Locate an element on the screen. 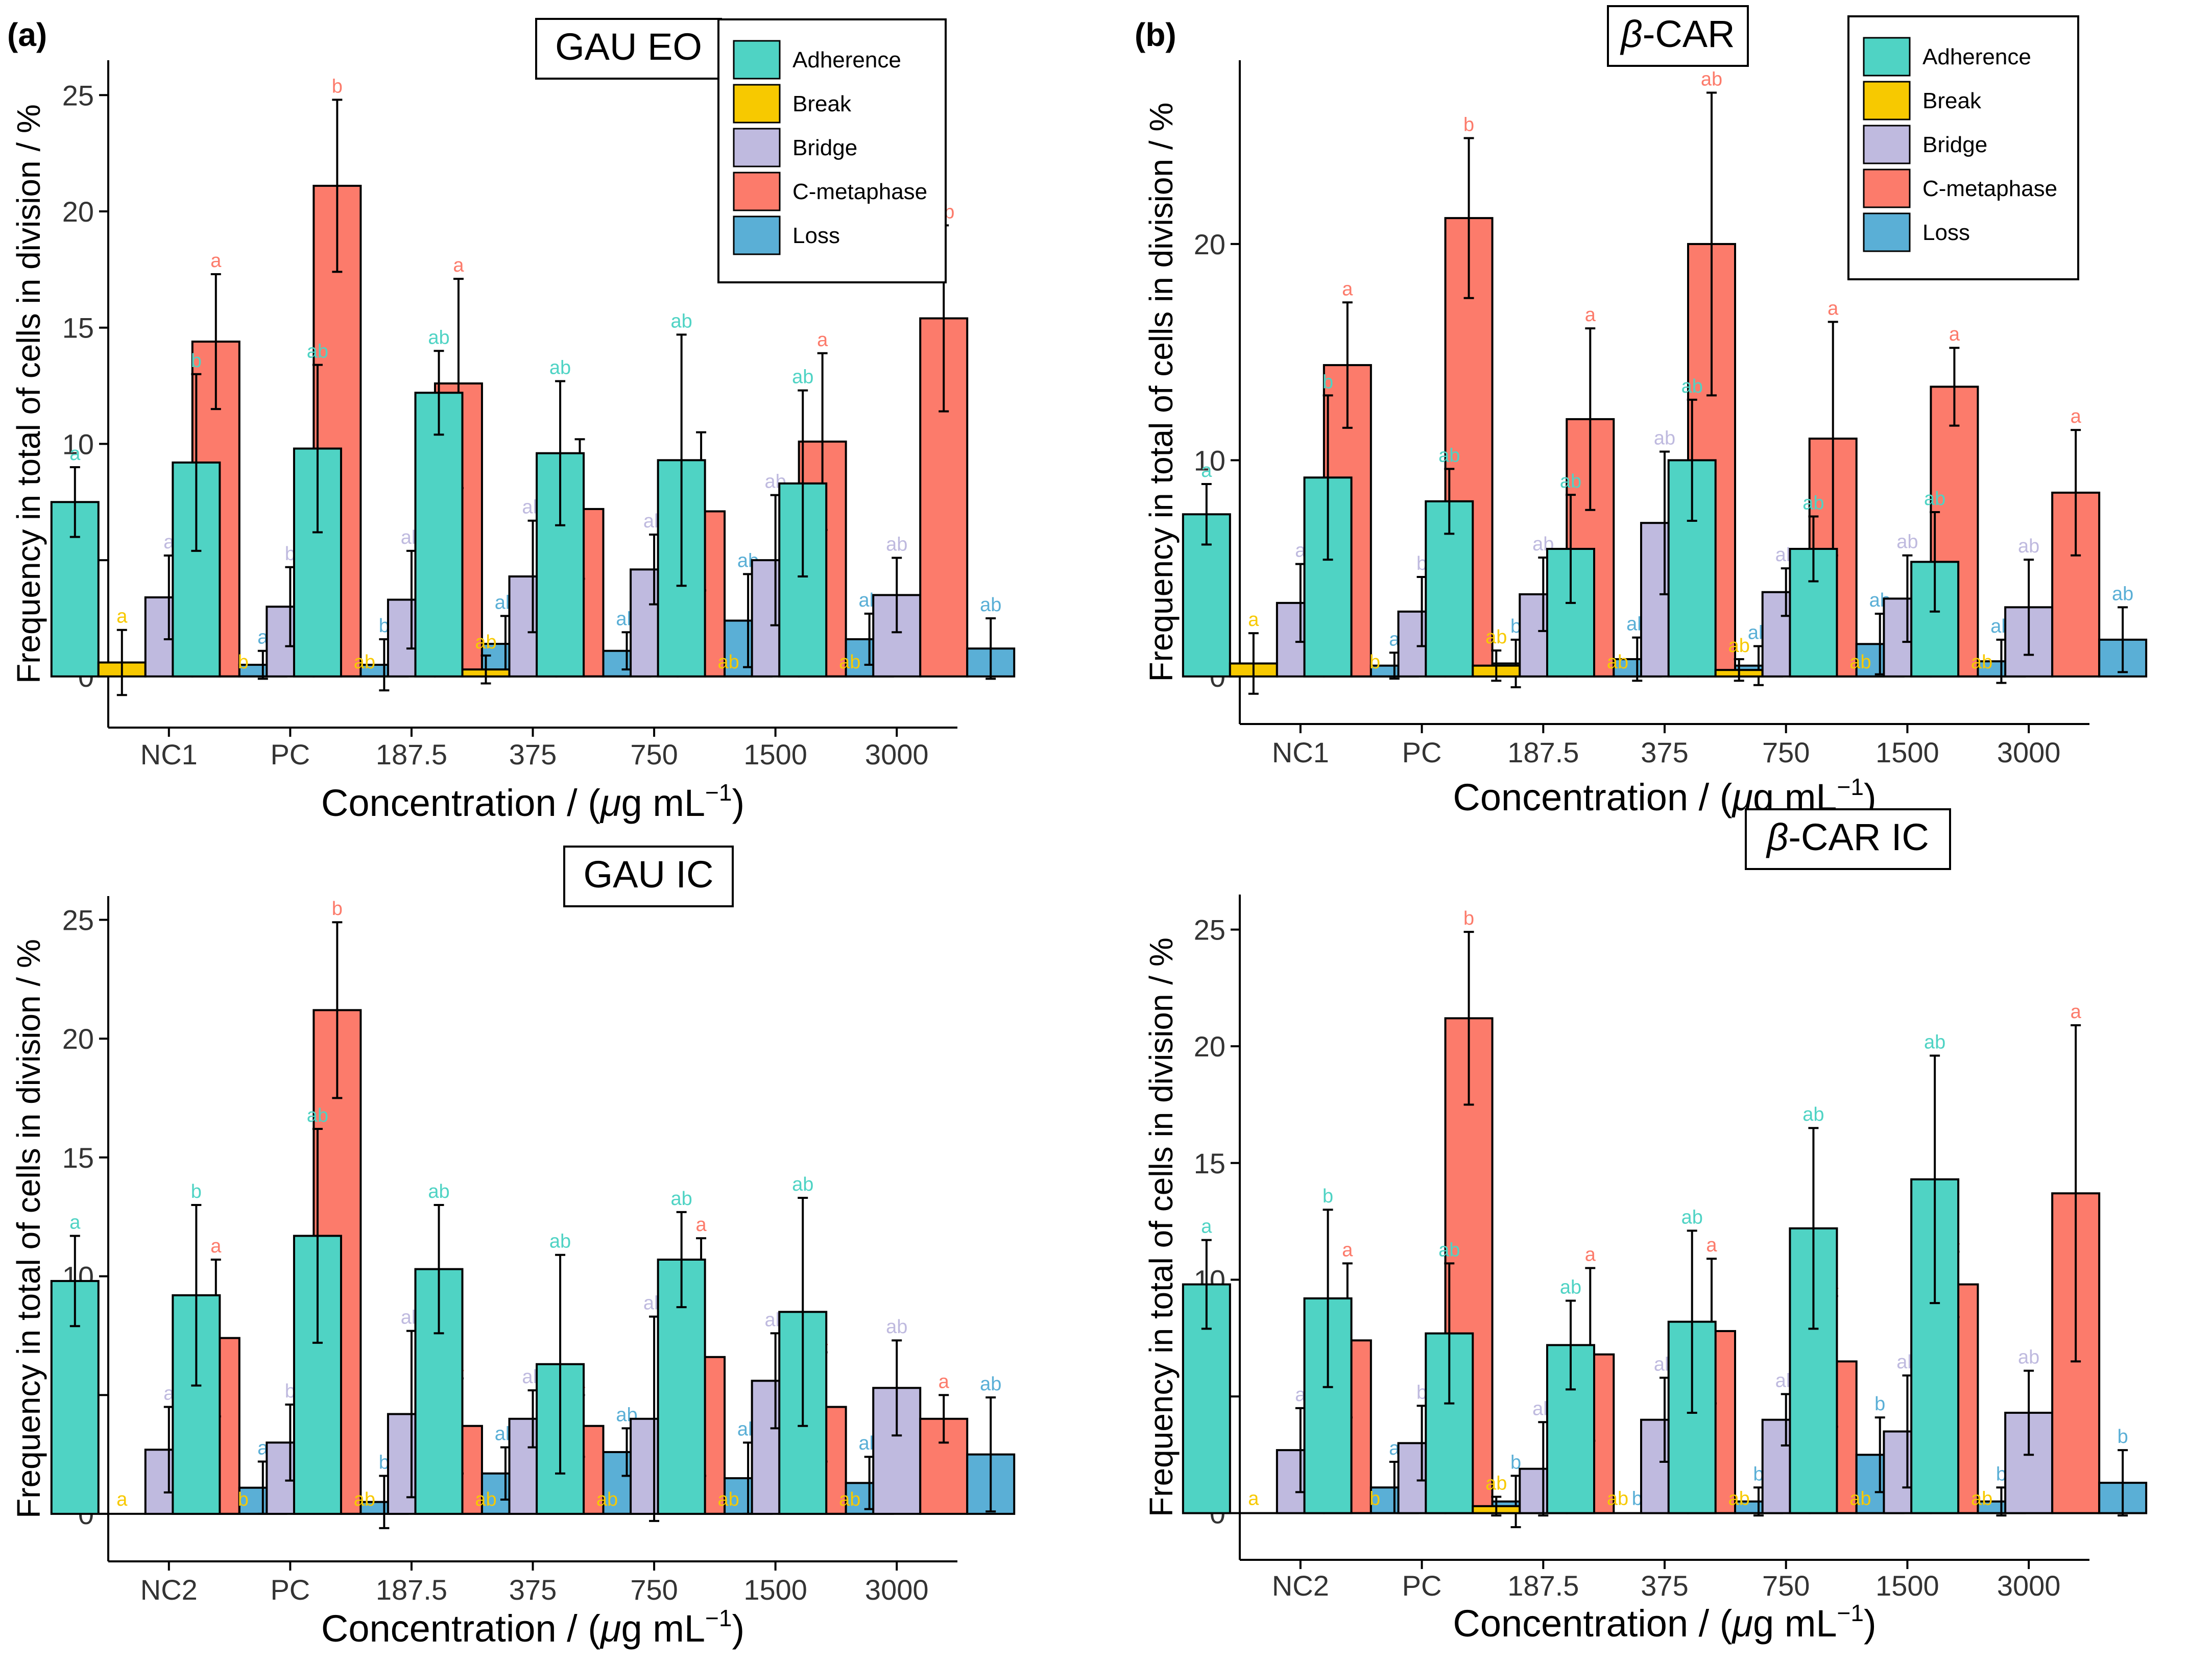  panel-label-b: (b) is located at coordinates (1155, 34).